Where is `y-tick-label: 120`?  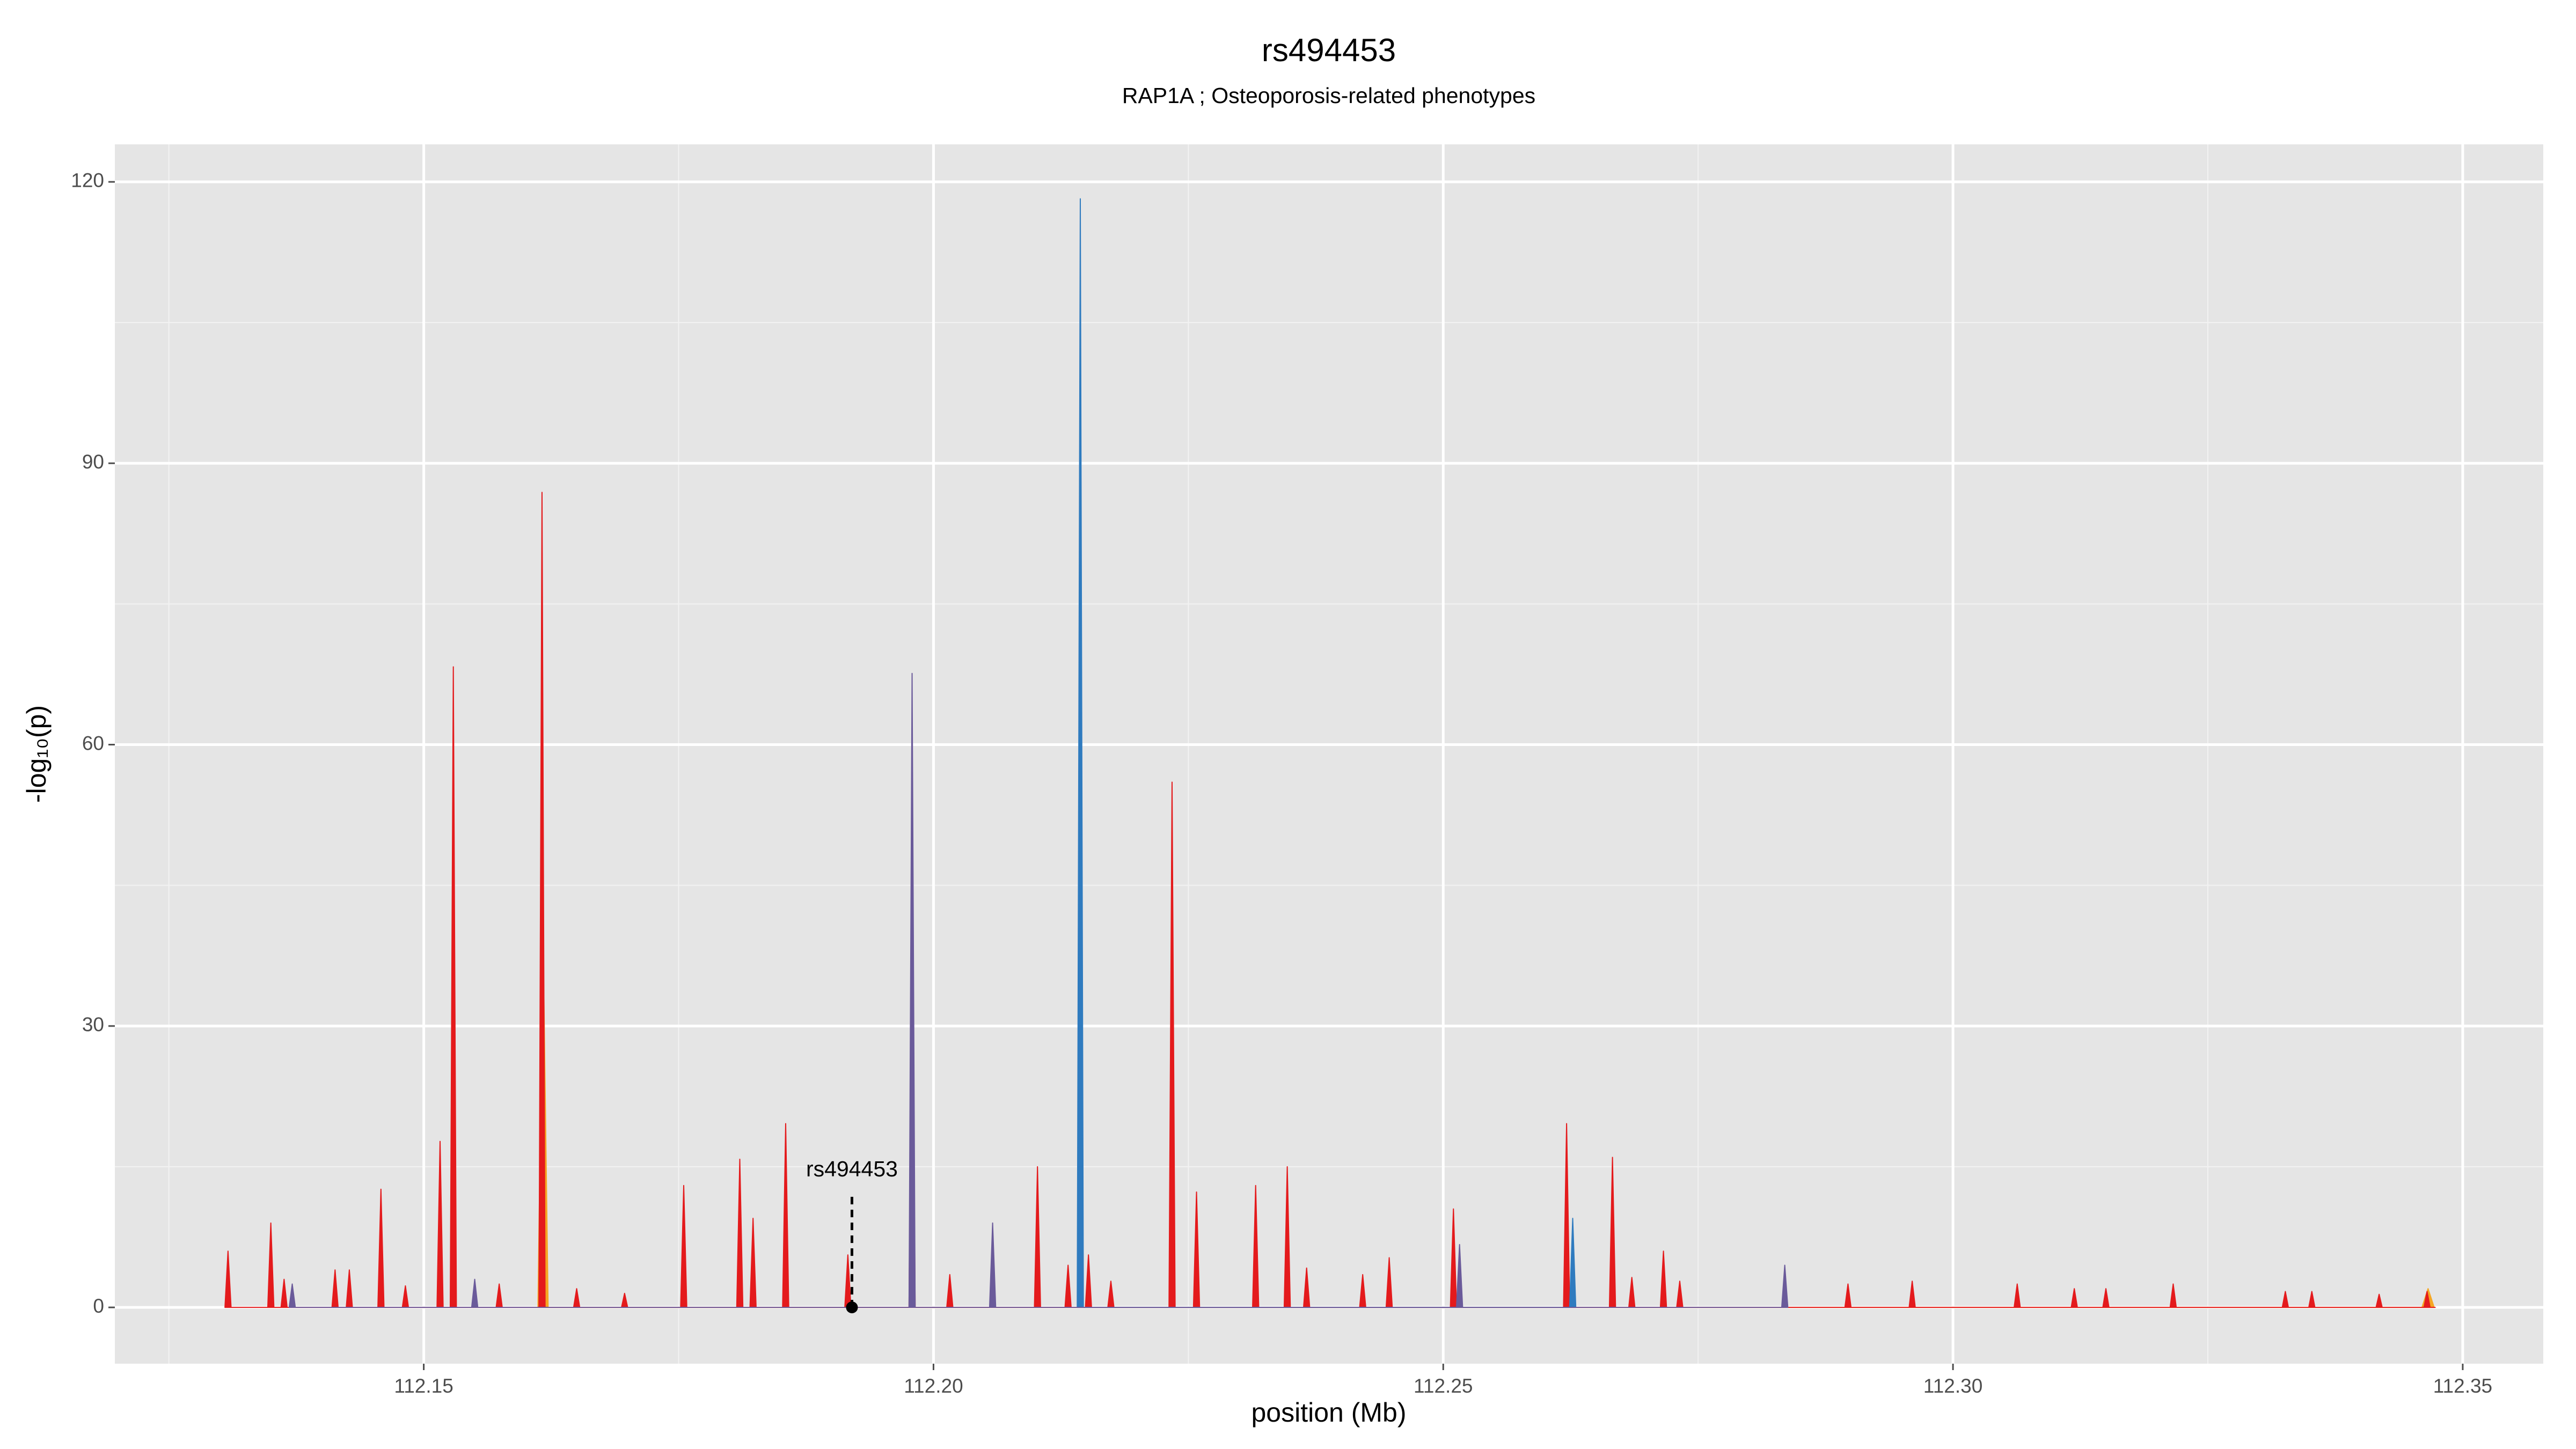 y-tick-label: 120 is located at coordinates (87, 181).